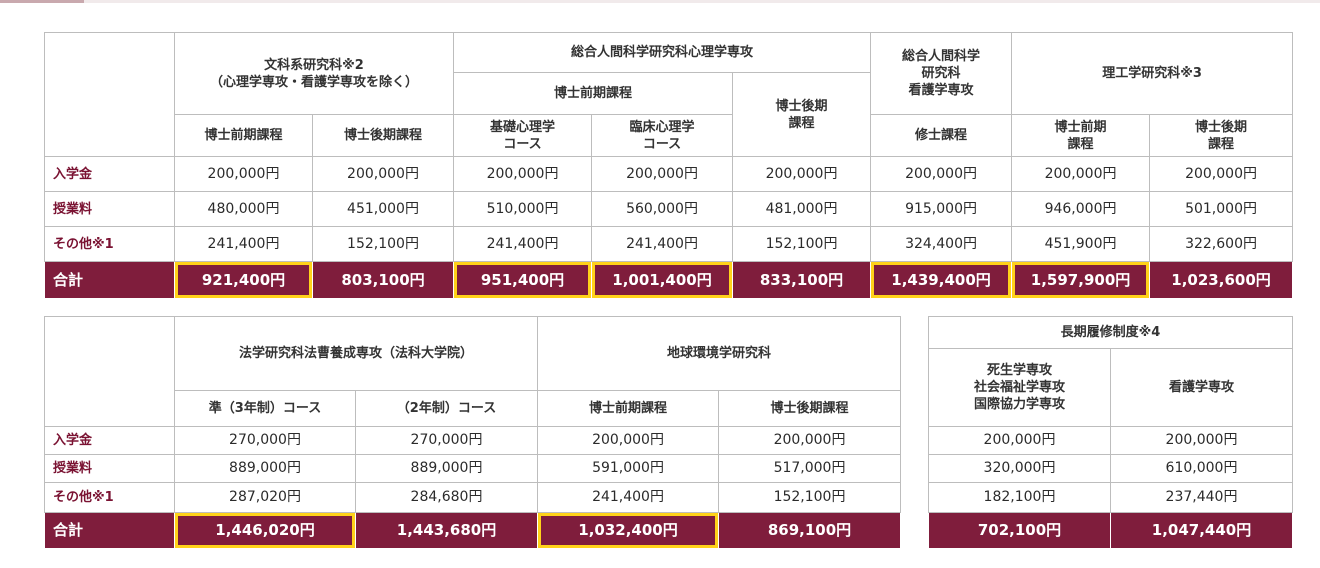 The image size is (1320, 568). Describe the element at coordinates (1221, 280) in the screenshot. I see `total-cell: 1,023,600円` at that location.